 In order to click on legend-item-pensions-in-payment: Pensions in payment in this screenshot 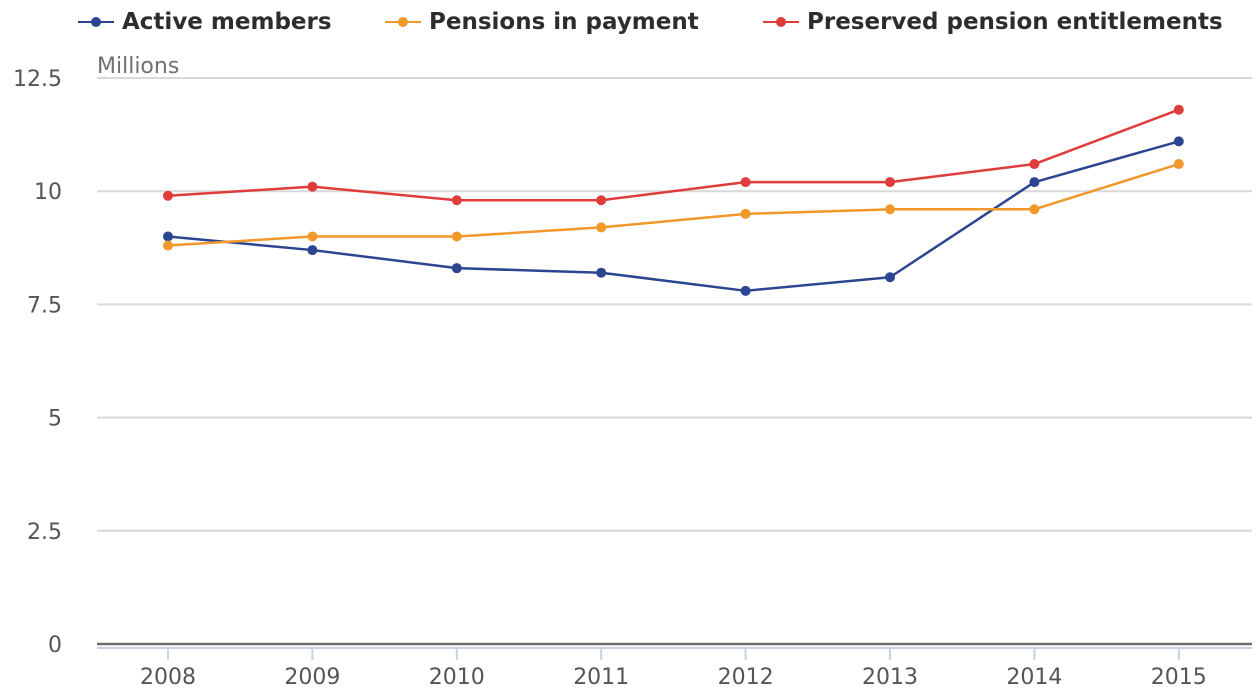, I will do `click(542, 22)`.